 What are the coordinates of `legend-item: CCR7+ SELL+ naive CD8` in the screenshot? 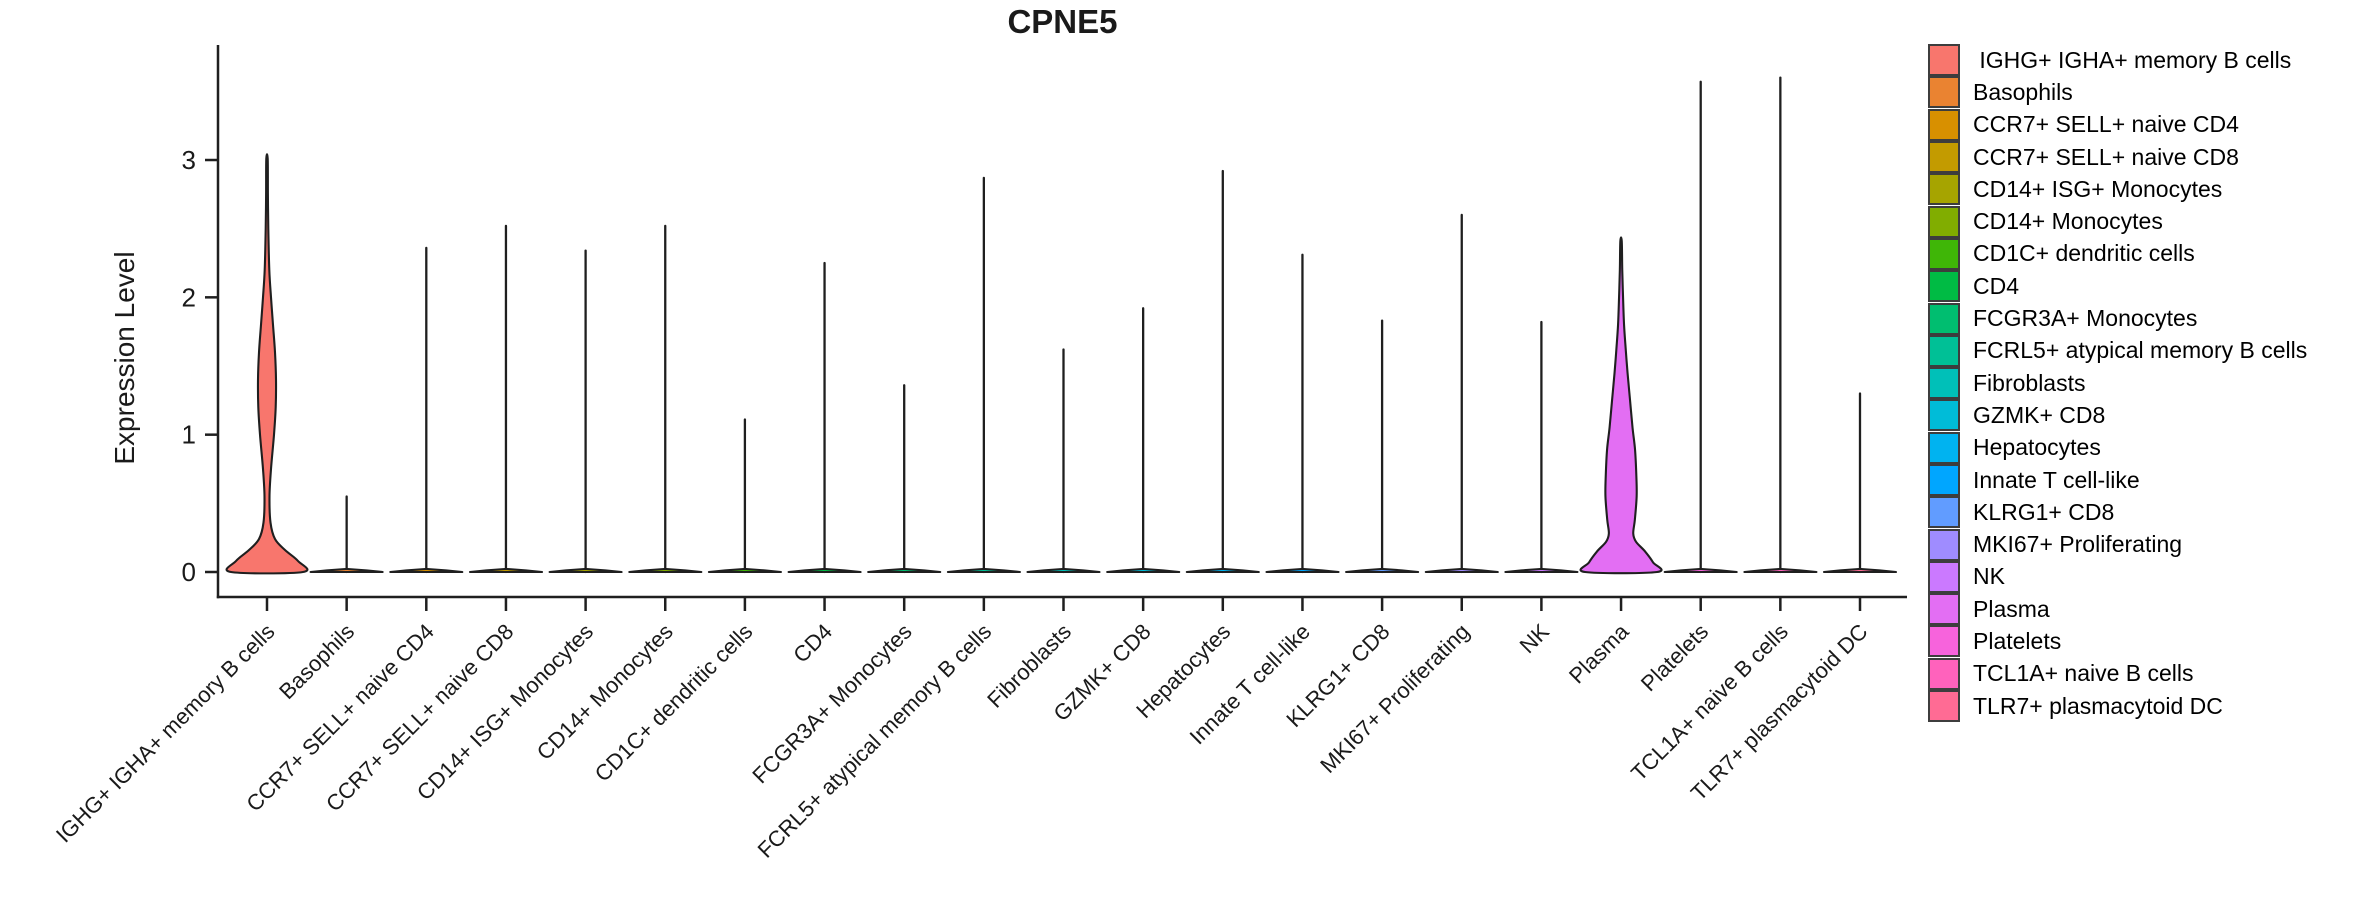 It's located at (2117, 157).